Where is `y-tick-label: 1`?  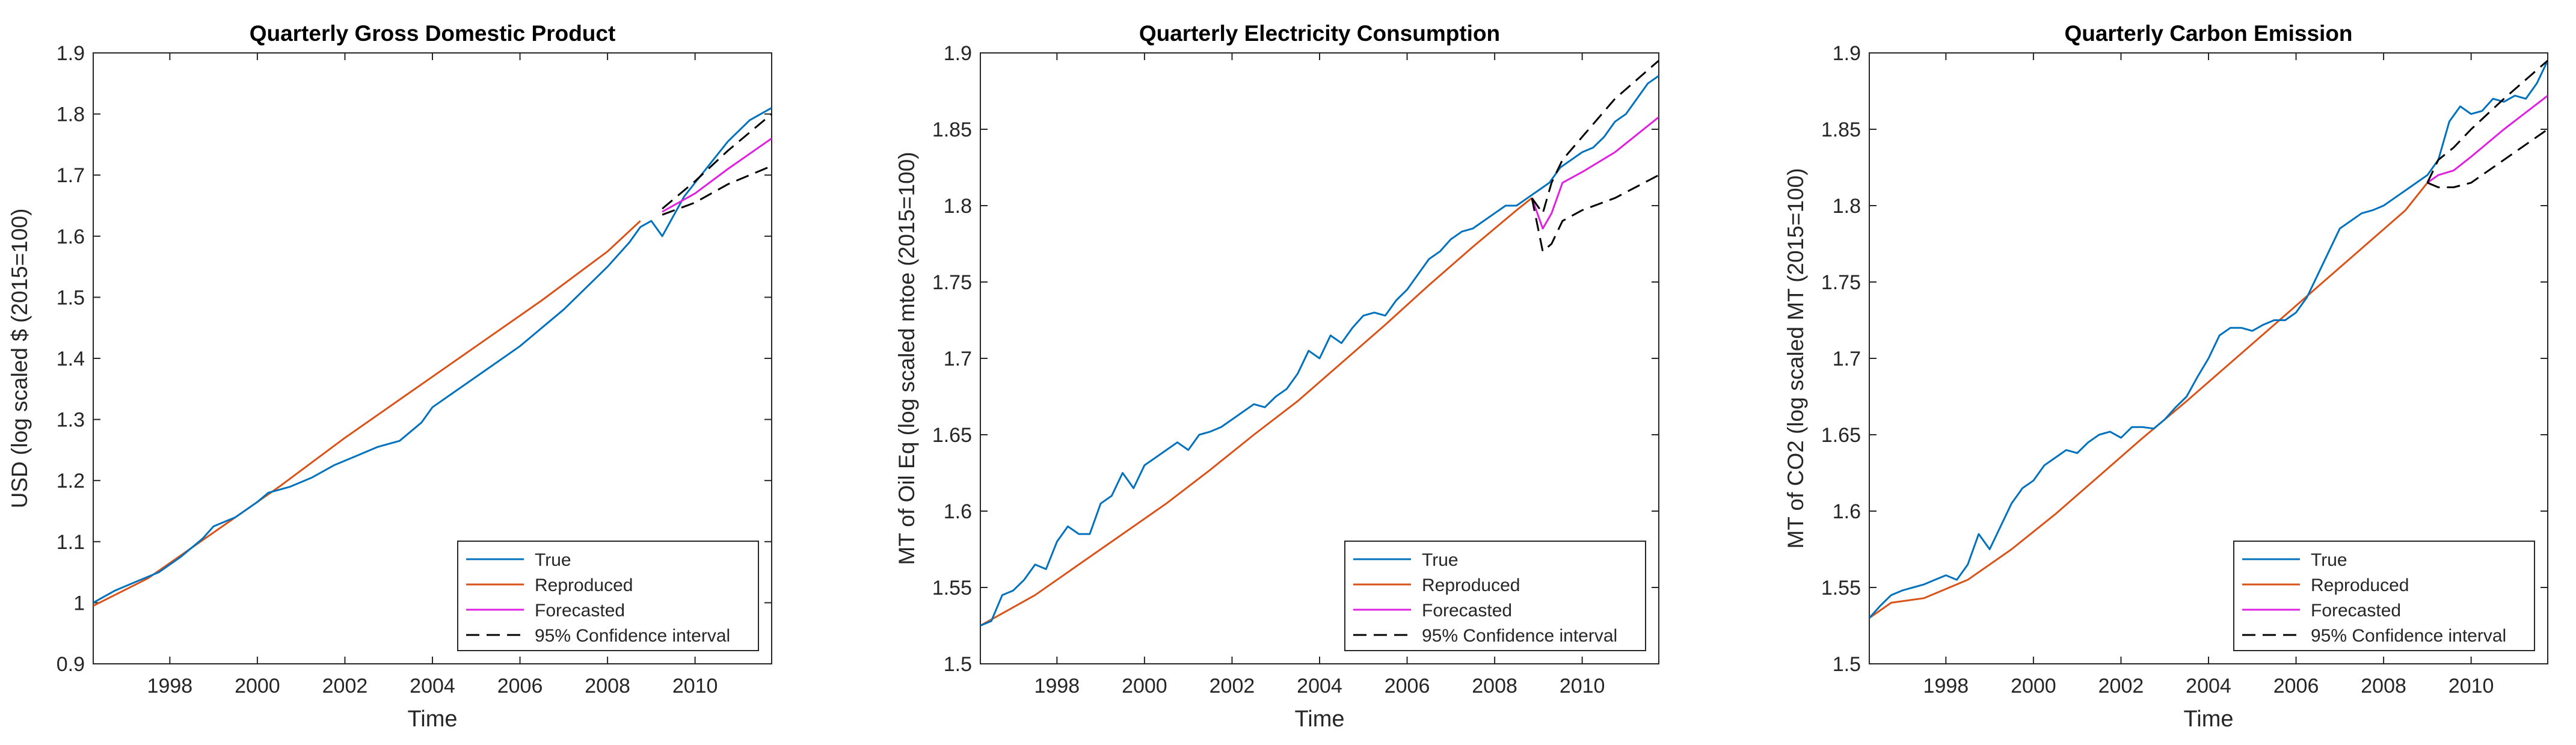
y-tick-label: 1 is located at coordinates (79, 603).